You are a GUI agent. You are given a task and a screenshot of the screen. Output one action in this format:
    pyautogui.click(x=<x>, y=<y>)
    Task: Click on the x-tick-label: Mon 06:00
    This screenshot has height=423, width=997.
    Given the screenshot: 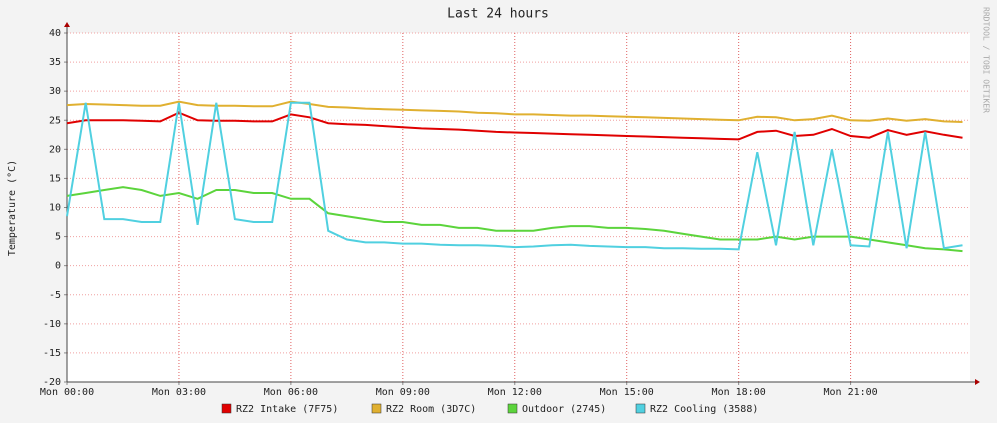 What is the action you would take?
    pyautogui.click(x=291, y=392)
    